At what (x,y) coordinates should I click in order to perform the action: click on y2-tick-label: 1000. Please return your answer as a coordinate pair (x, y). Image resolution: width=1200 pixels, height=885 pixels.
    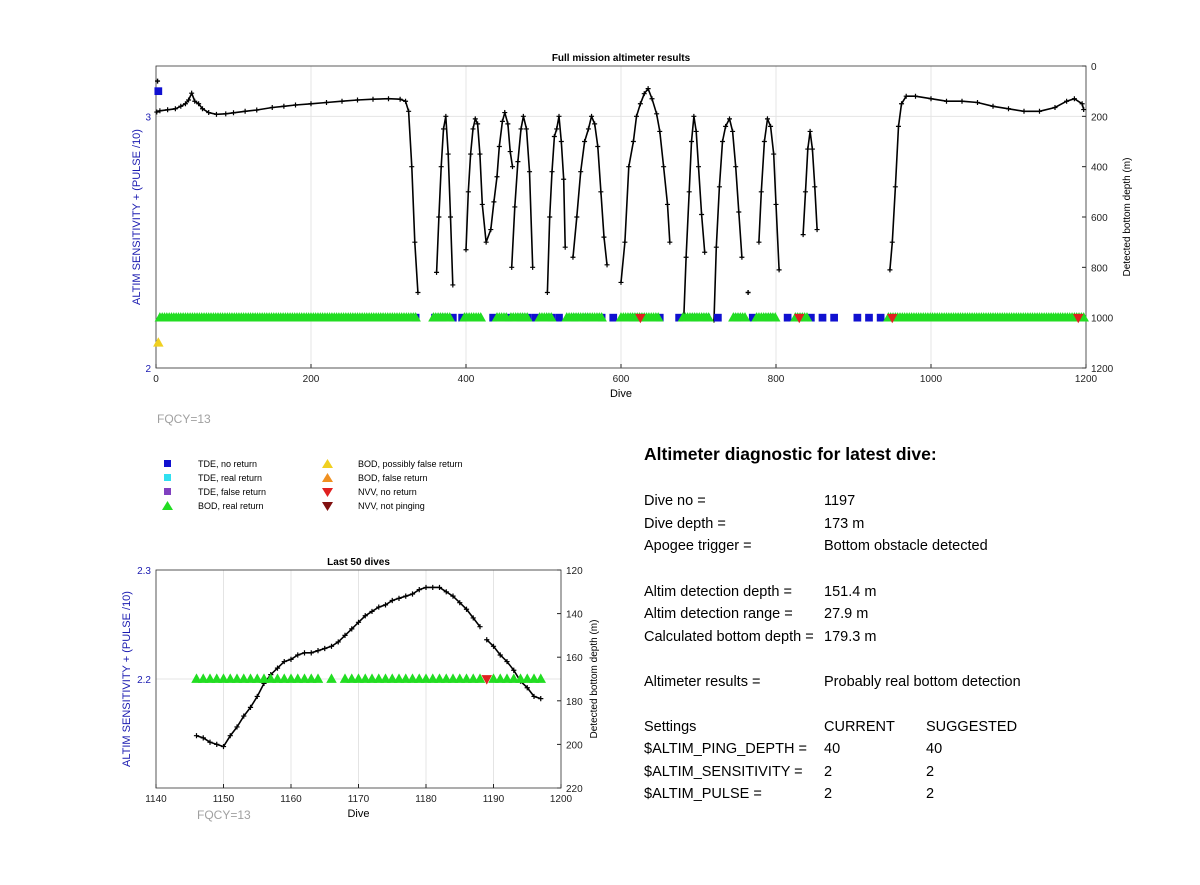
    Looking at the image, I should click on (1102, 319).